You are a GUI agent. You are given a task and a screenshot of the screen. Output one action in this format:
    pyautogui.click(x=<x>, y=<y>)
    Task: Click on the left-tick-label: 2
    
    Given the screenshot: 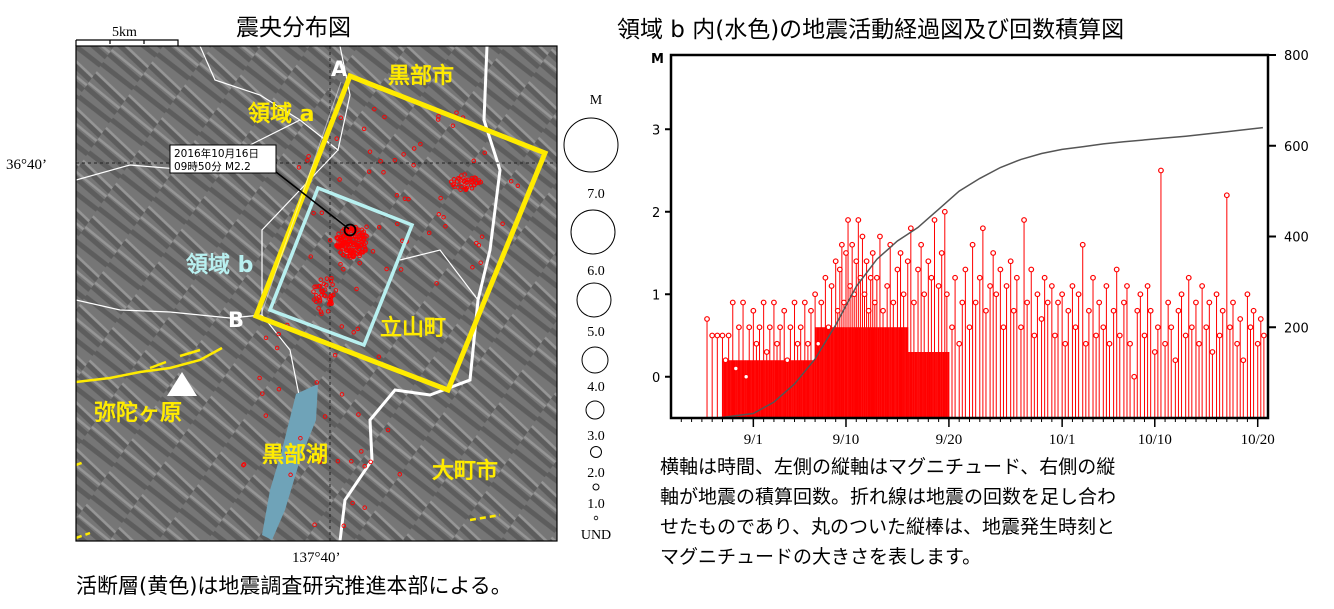 What is the action you would take?
    pyautogui.click(x=656, y=213)
    